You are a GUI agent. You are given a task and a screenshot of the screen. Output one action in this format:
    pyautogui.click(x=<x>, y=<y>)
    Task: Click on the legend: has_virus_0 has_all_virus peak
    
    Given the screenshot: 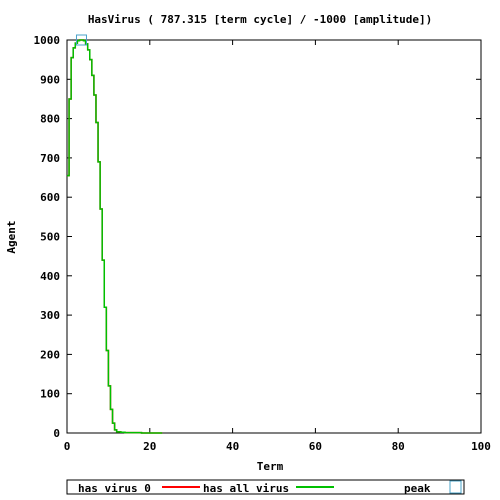 What is the action you would take?
    pyautogui.click(x=265, y=487)
    